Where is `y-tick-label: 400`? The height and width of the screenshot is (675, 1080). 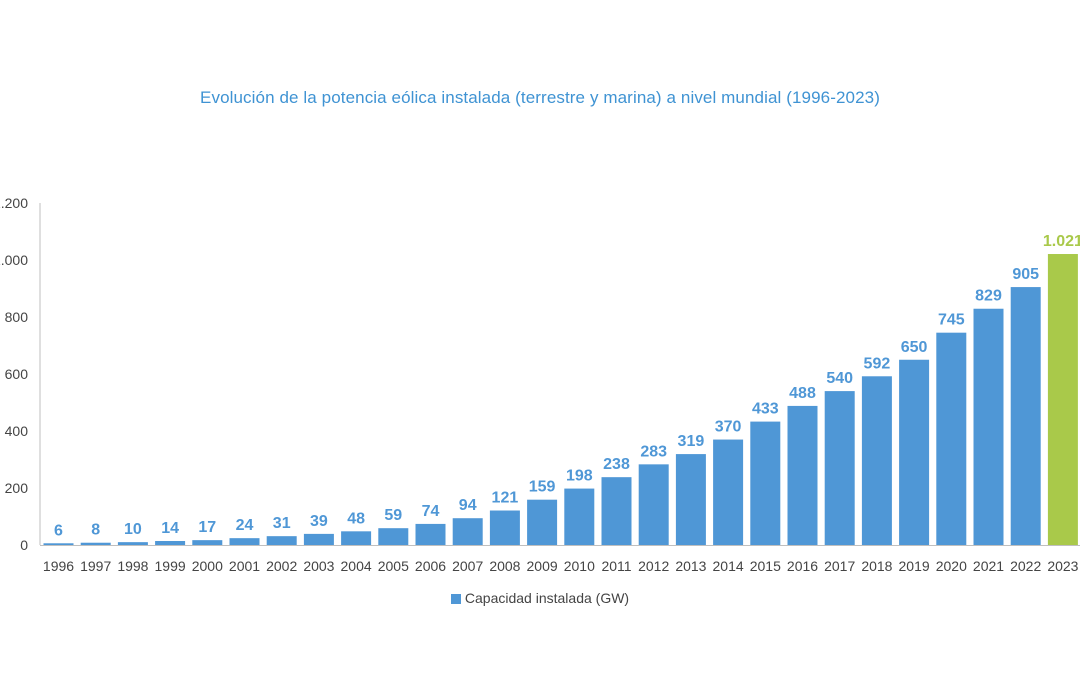
y-tick-label: 400 is located at coordinates (17, 431).